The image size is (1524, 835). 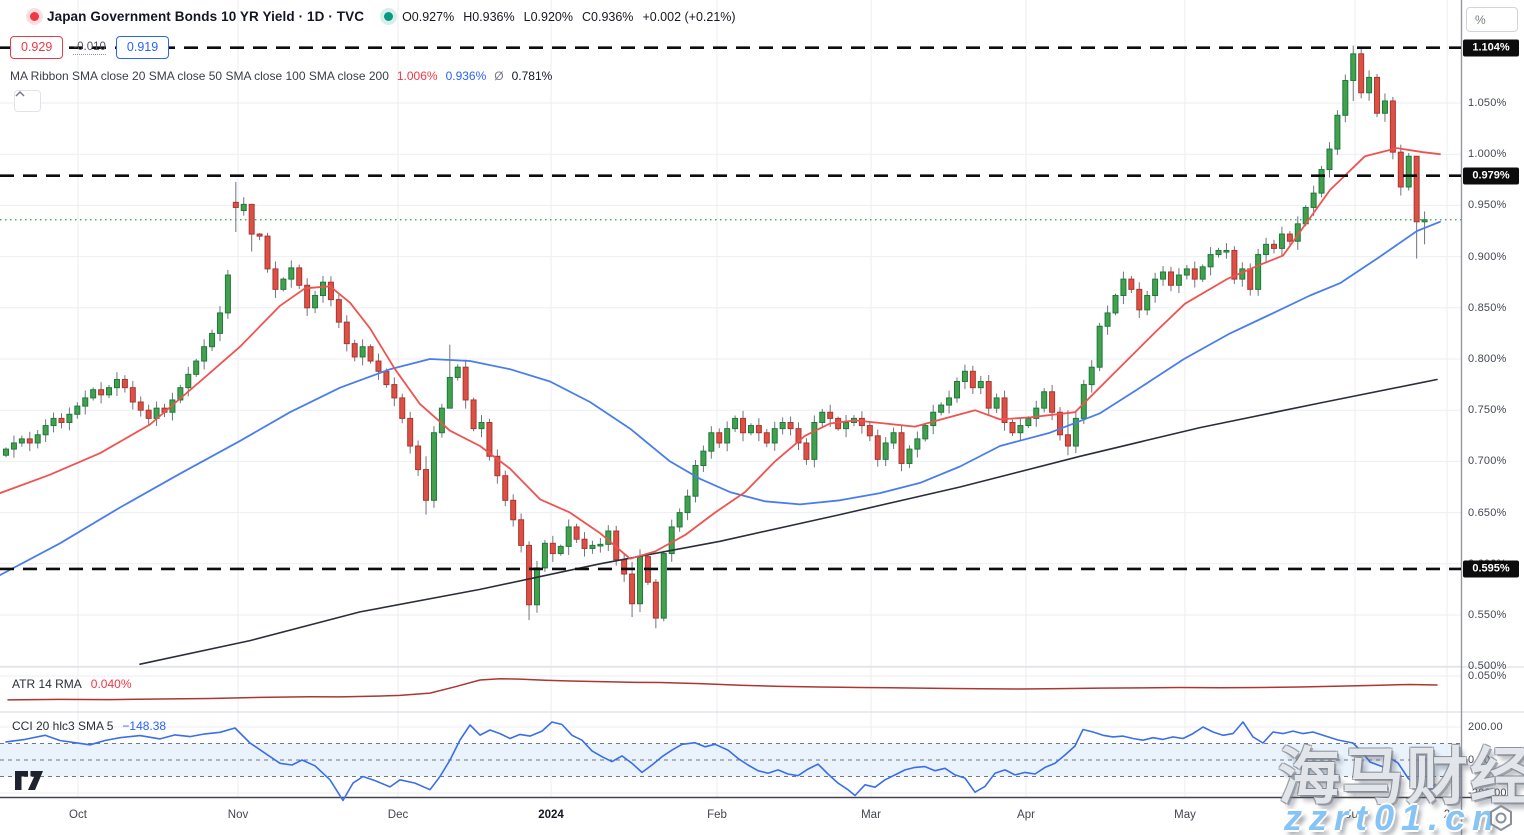 What do you see at coordinates (47, 684) in the screenshot?
I see `atr-label: ATR 14 RMA` at bounding box center [47, 684].